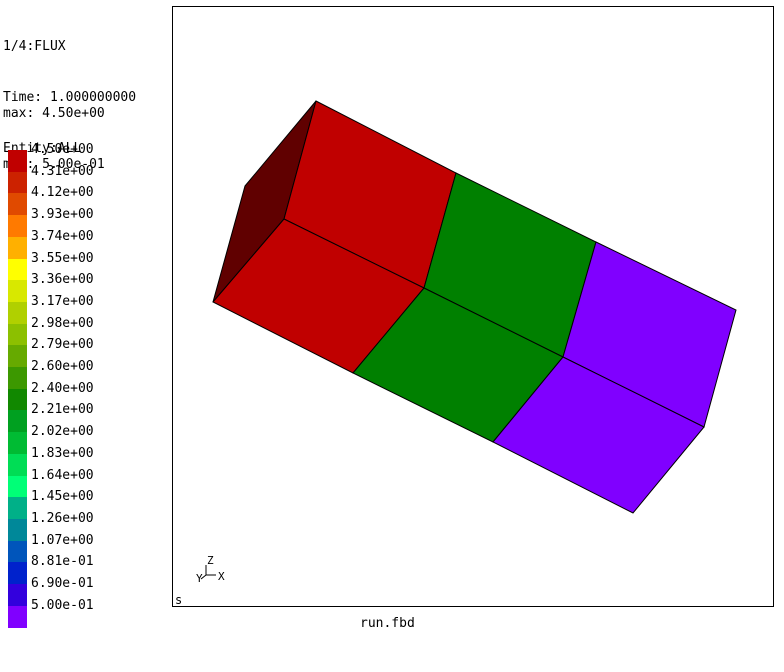 This screenshot has width=784, height=672. I want to click on legend-entry: 2.98e+00, so click(88, 331).